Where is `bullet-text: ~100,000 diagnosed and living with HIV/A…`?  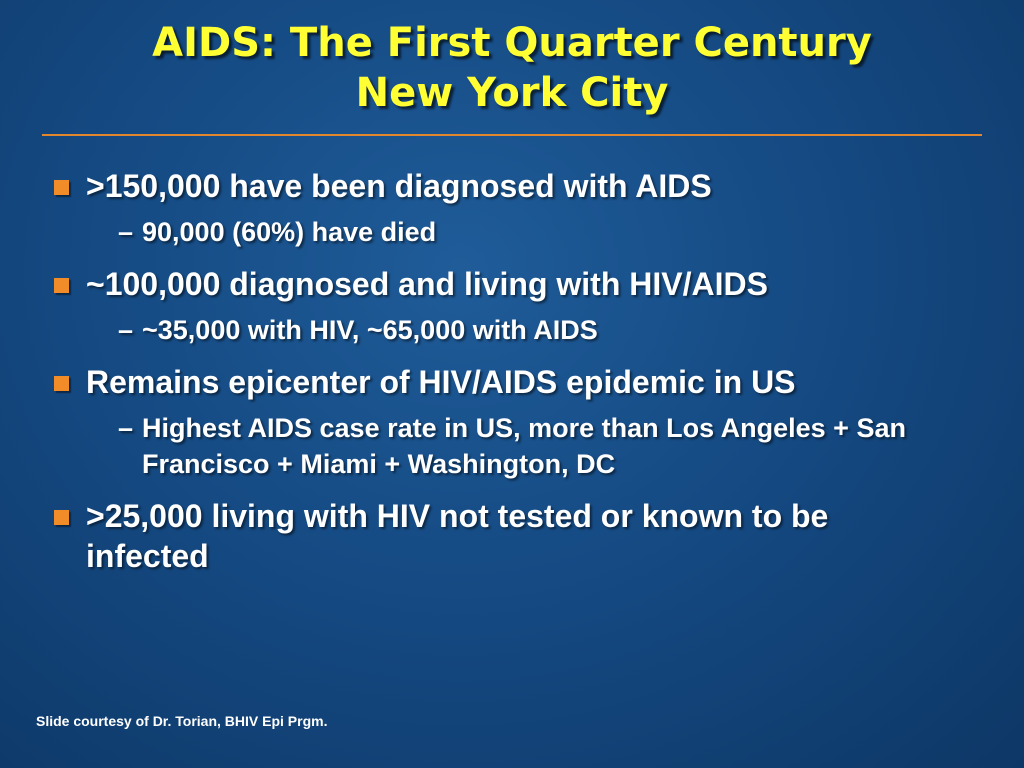
bullet-text: ~100,000 diagnosed and living with HIV/A… is located at coordinates (427, 284).